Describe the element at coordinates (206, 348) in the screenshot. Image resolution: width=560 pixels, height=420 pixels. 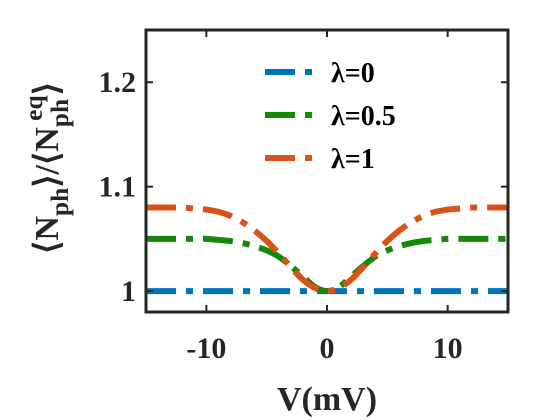
I see `x-tick-label: -10` at that location.